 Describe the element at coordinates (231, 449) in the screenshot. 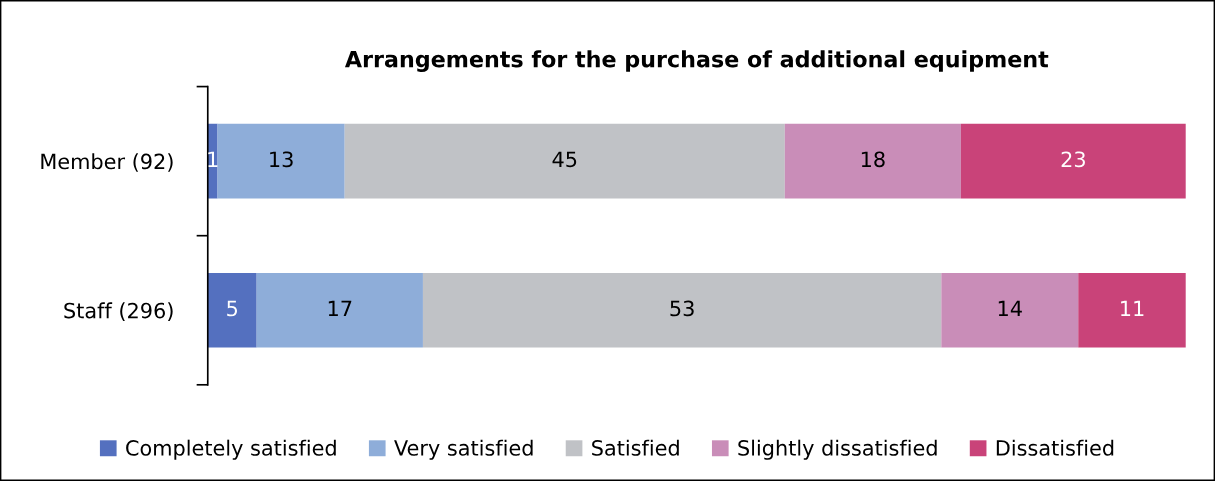

I see `legend-label: Completely satisfied` at that location.